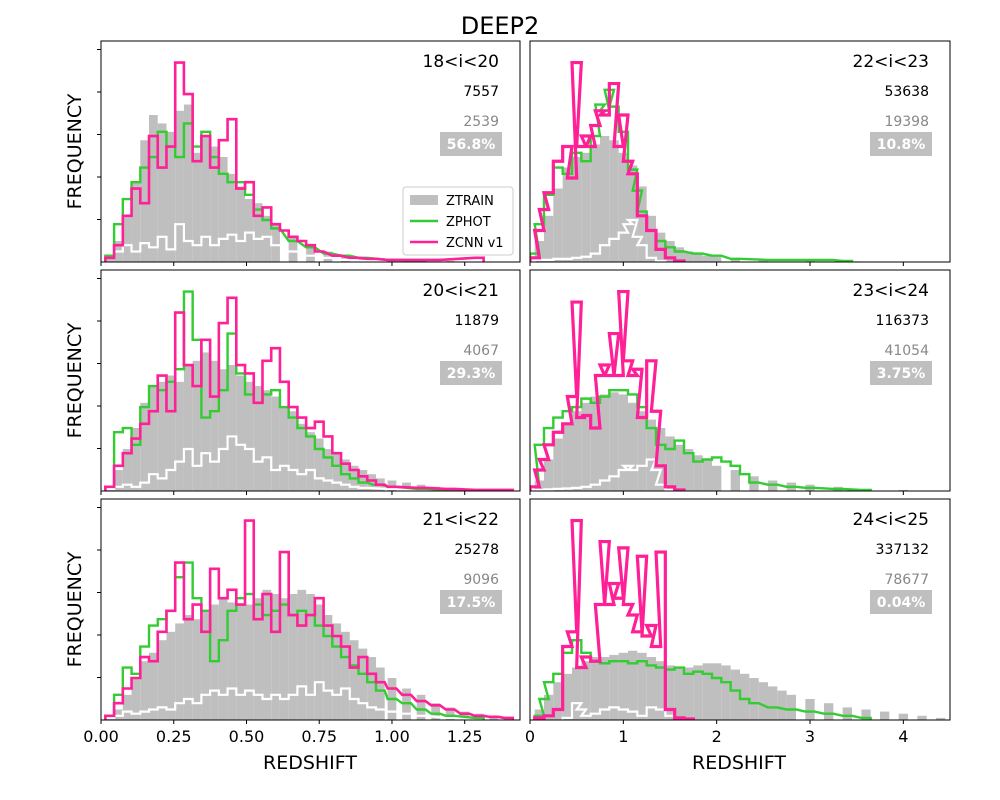 This screenshot has height=800, width=1000. I want to click on x-tick-label: 0.00, so click(101, 736).